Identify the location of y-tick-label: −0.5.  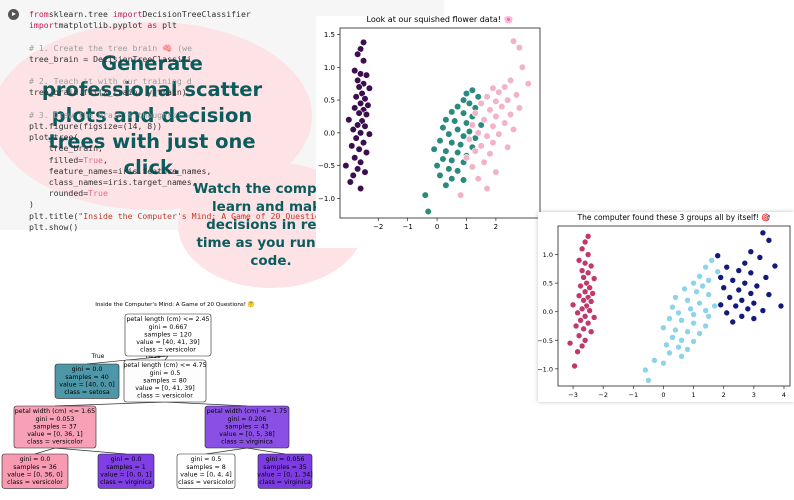
(545, 341).